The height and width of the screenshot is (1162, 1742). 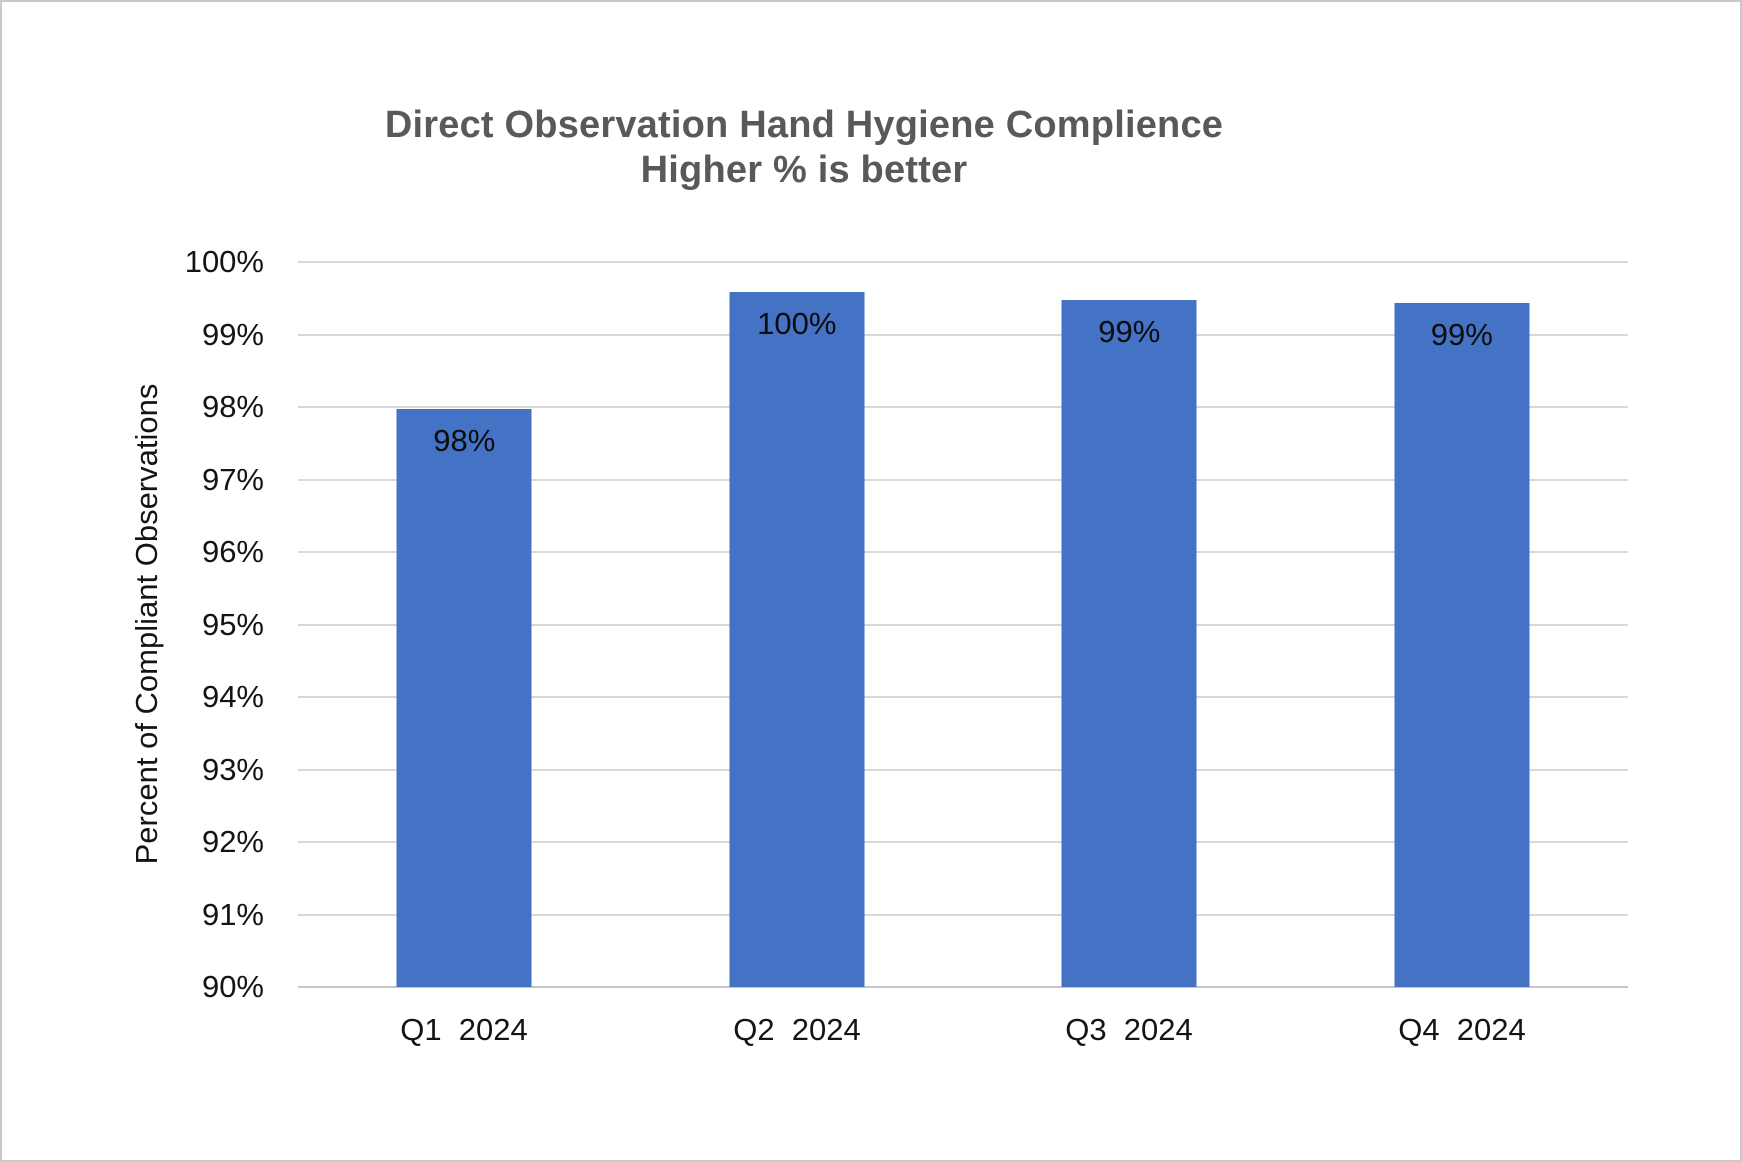 I want to click on y-tick-label: 90%, so click(x=232, y=986).